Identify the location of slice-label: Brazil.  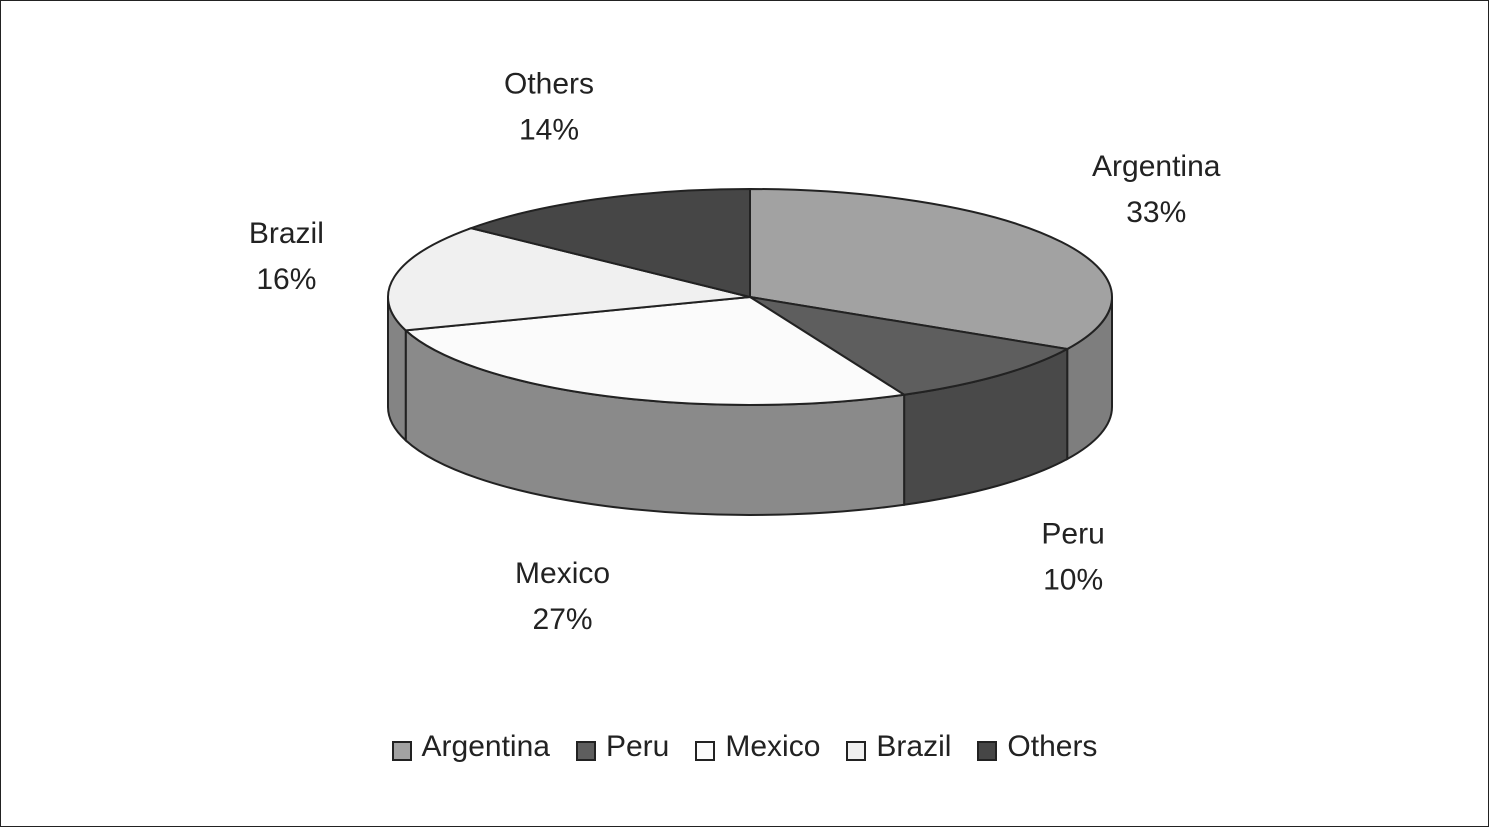
(286, 233).